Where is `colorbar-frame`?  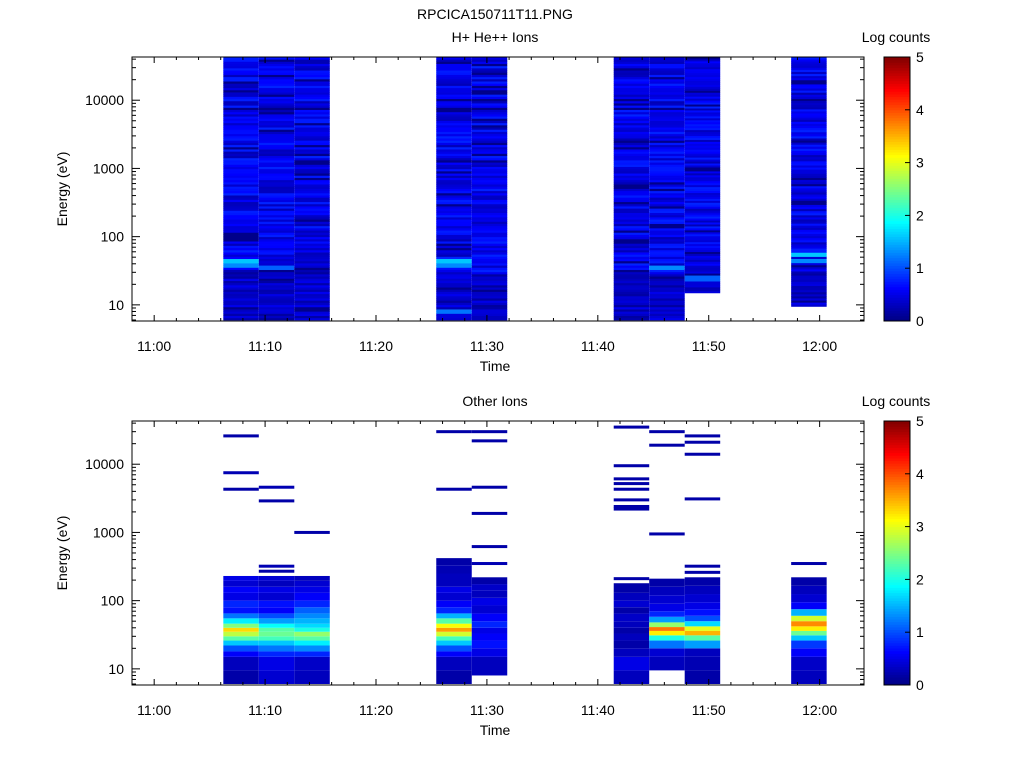
colorbar-frame is located at coordinates (897, 189).